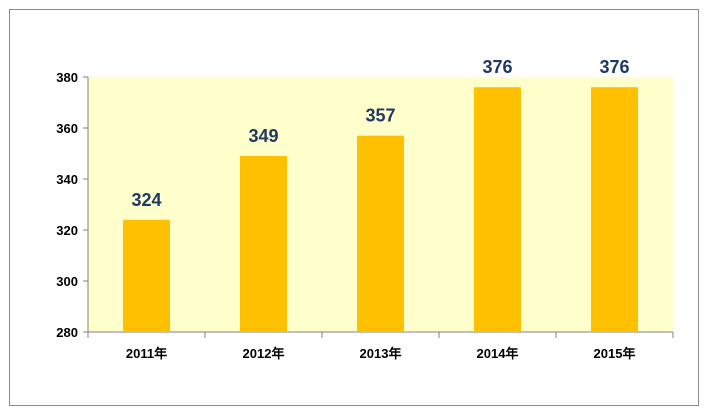 Image resolution: width=710 pixels, height=413 pixels. What do you see at coordinates (67, 179) in the screenshot?
I see `y-tick-label: 340` at bounding box center [67, 179].